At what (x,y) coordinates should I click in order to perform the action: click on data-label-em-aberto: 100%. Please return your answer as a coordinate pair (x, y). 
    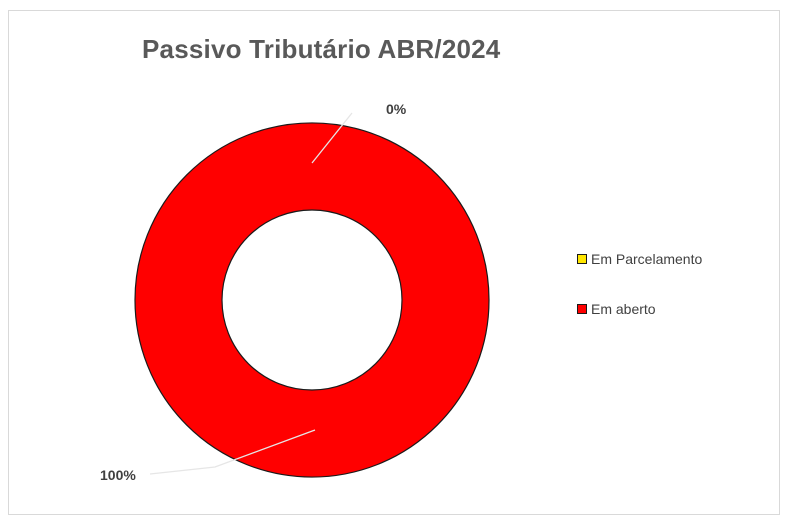
    Looking at the image, I should click on (118, 475).